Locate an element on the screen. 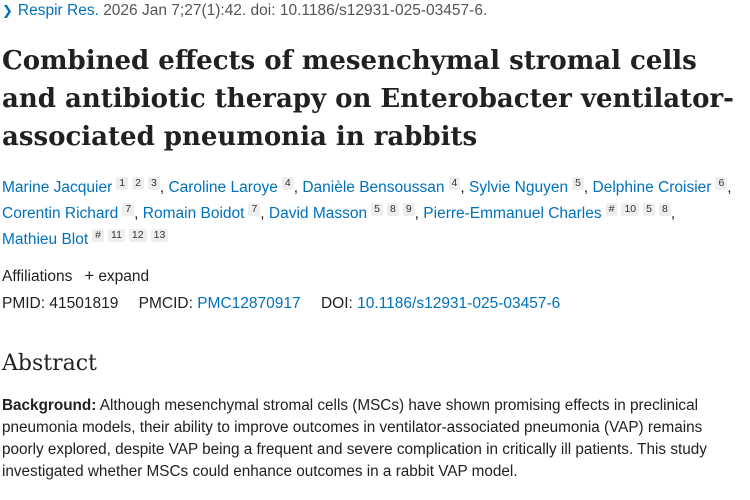 The image size is (750, 500). author-name-link: Sylvie Nguyen is located at coordinates (519, 187).